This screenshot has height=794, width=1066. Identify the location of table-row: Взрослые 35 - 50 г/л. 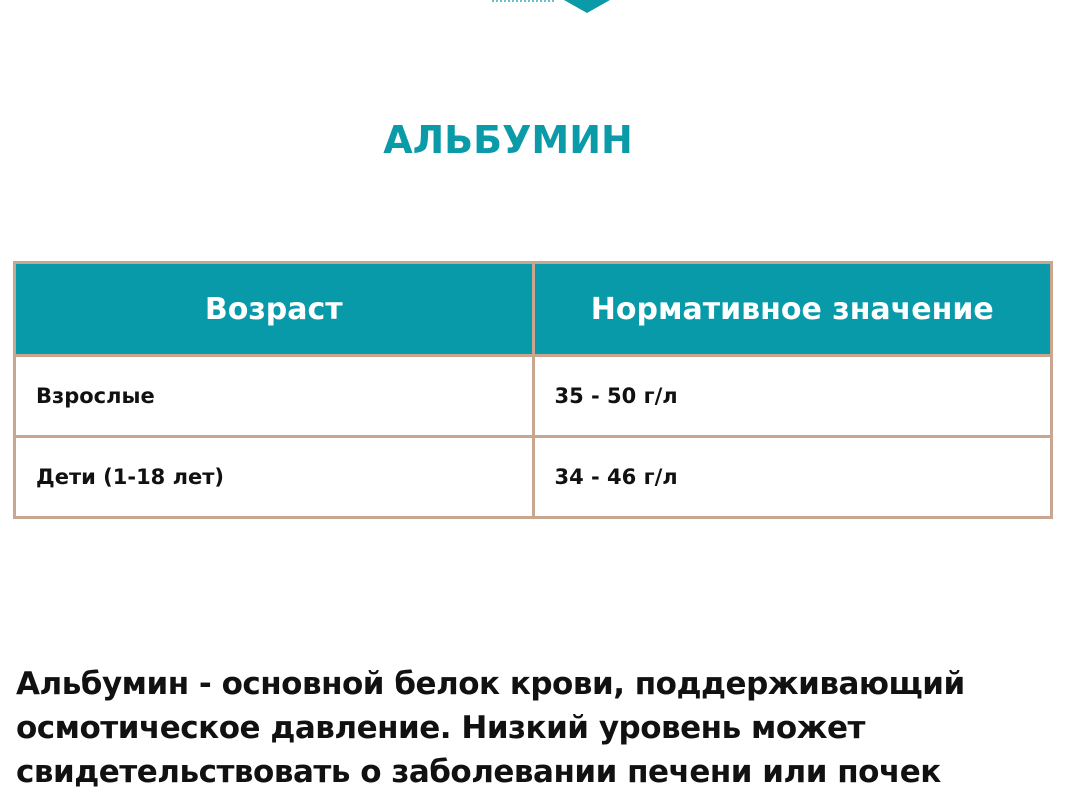
(533, 396).